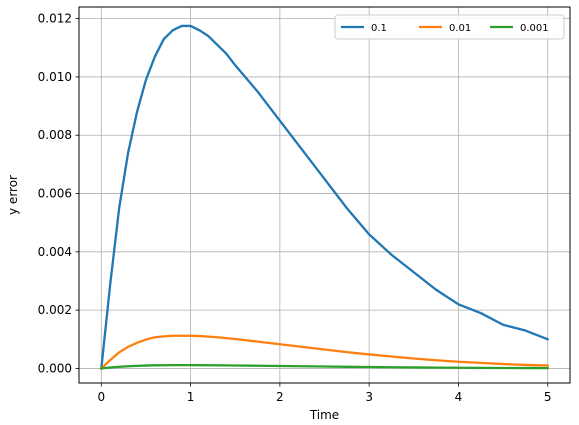 The width and height of the screenshot is (579, 425). I want to click on x-tick-label: 4, so click(459, 397).